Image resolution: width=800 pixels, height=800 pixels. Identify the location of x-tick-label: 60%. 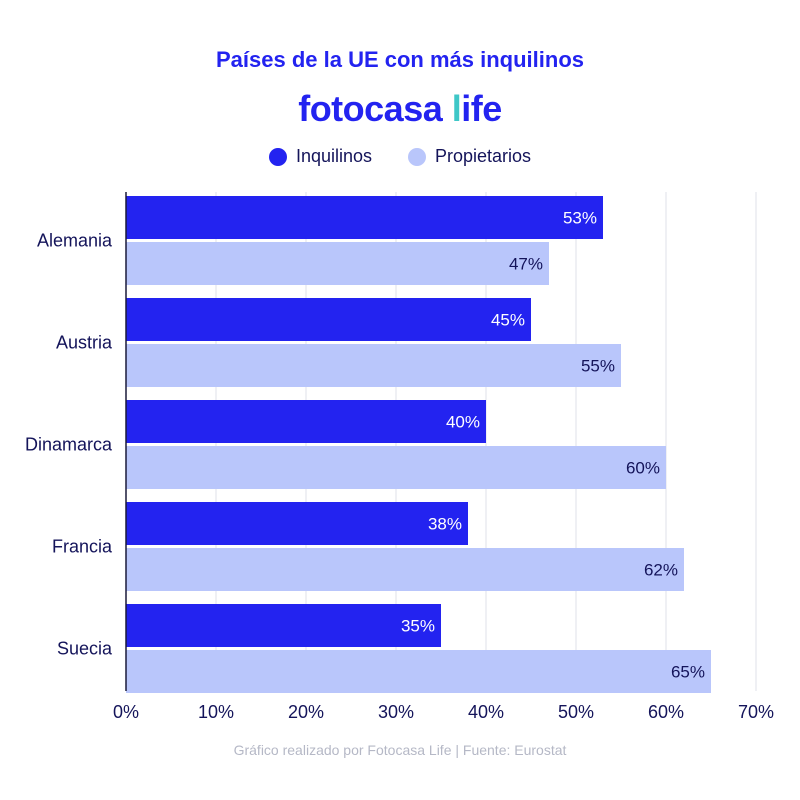
(666, 712).